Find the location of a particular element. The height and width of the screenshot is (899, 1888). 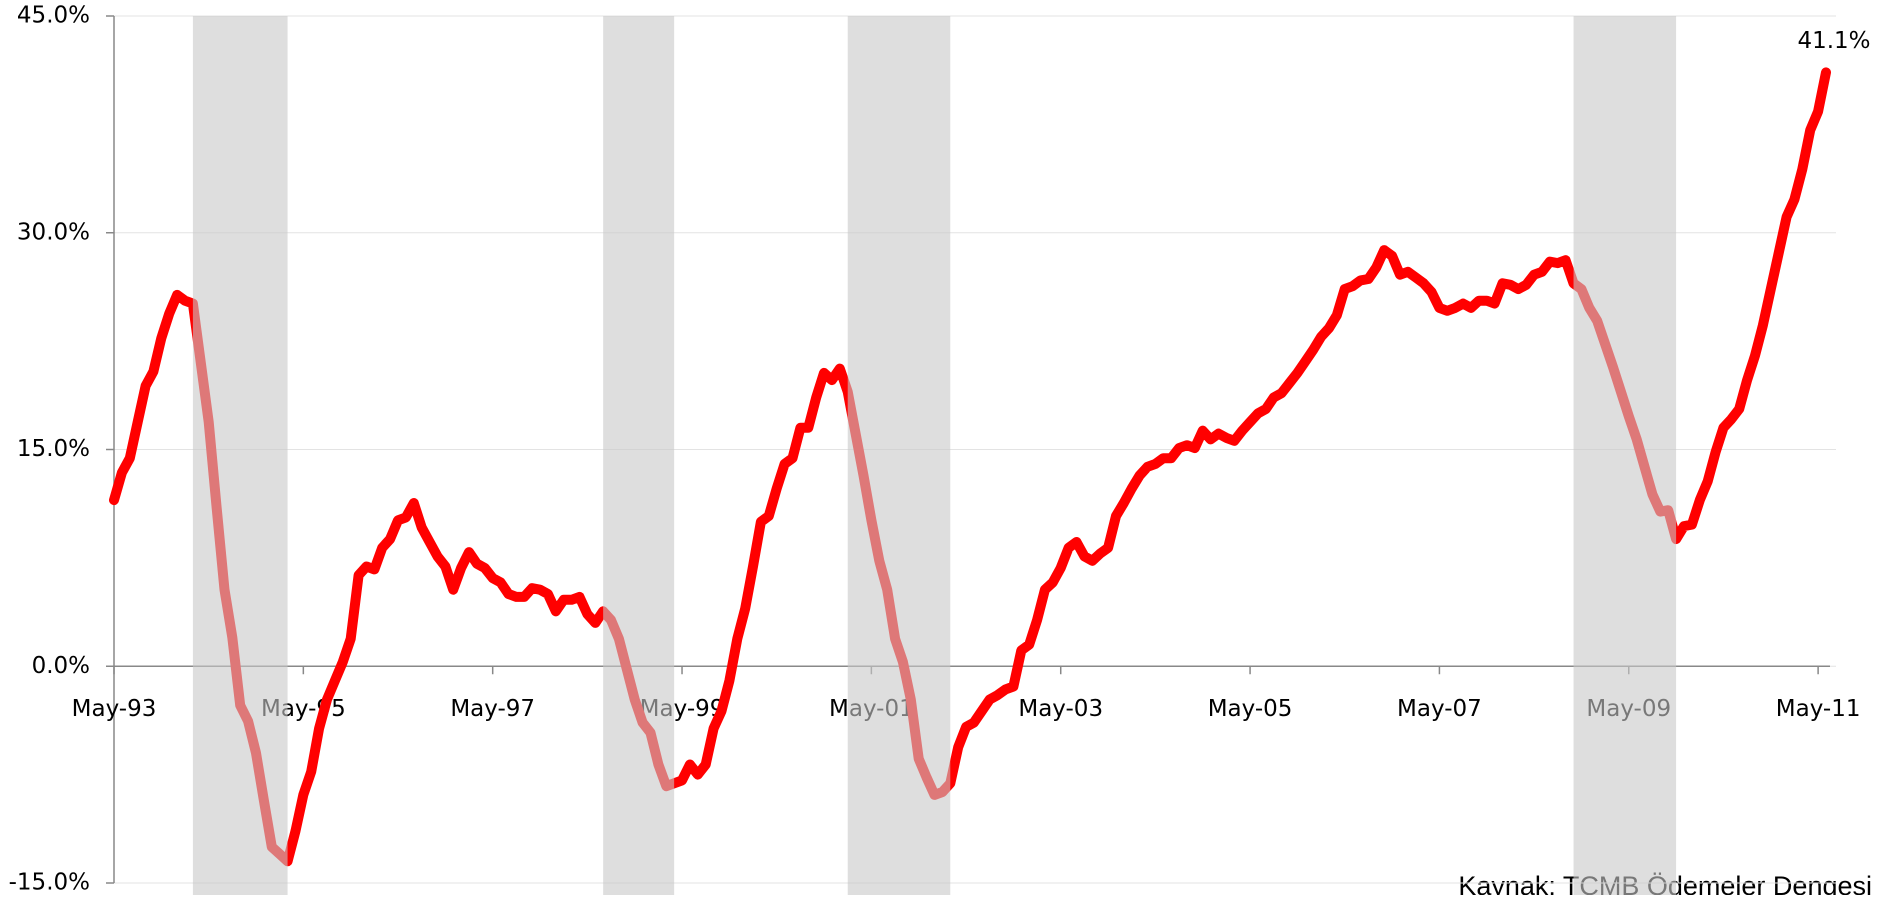

x-tick-label: May-93 is located at coordinates (114, 709).